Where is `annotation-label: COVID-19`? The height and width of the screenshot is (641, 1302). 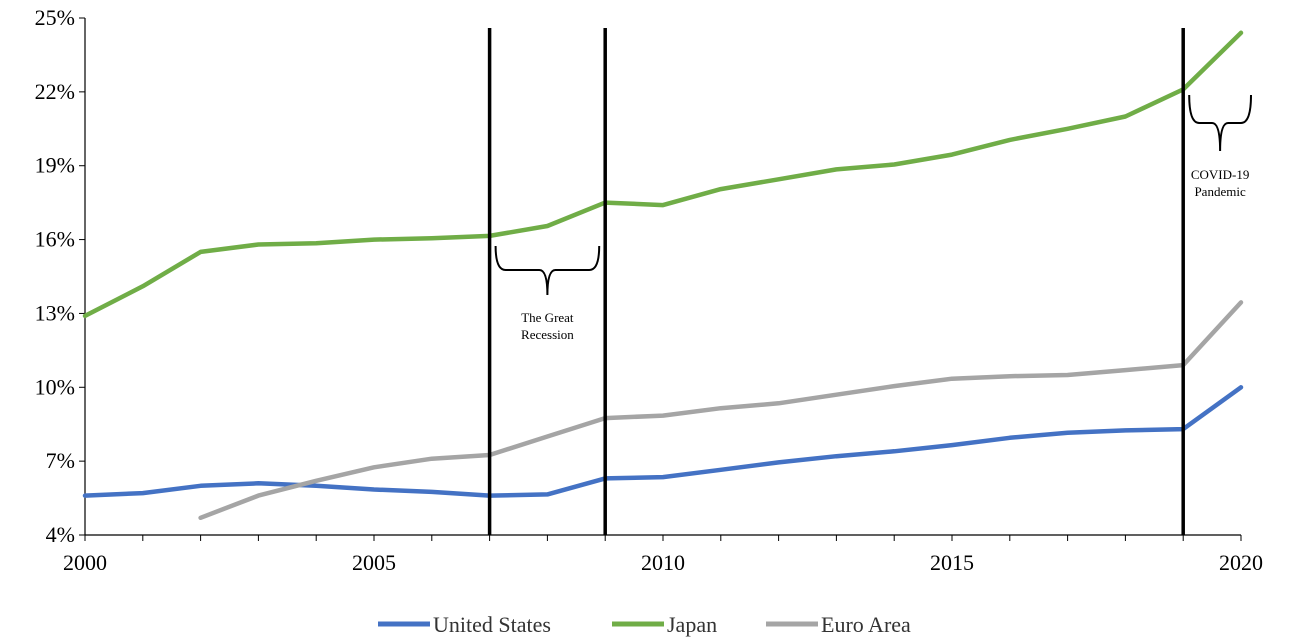
annotation-label: COVID-19 is located at coordinates (1220, 174).